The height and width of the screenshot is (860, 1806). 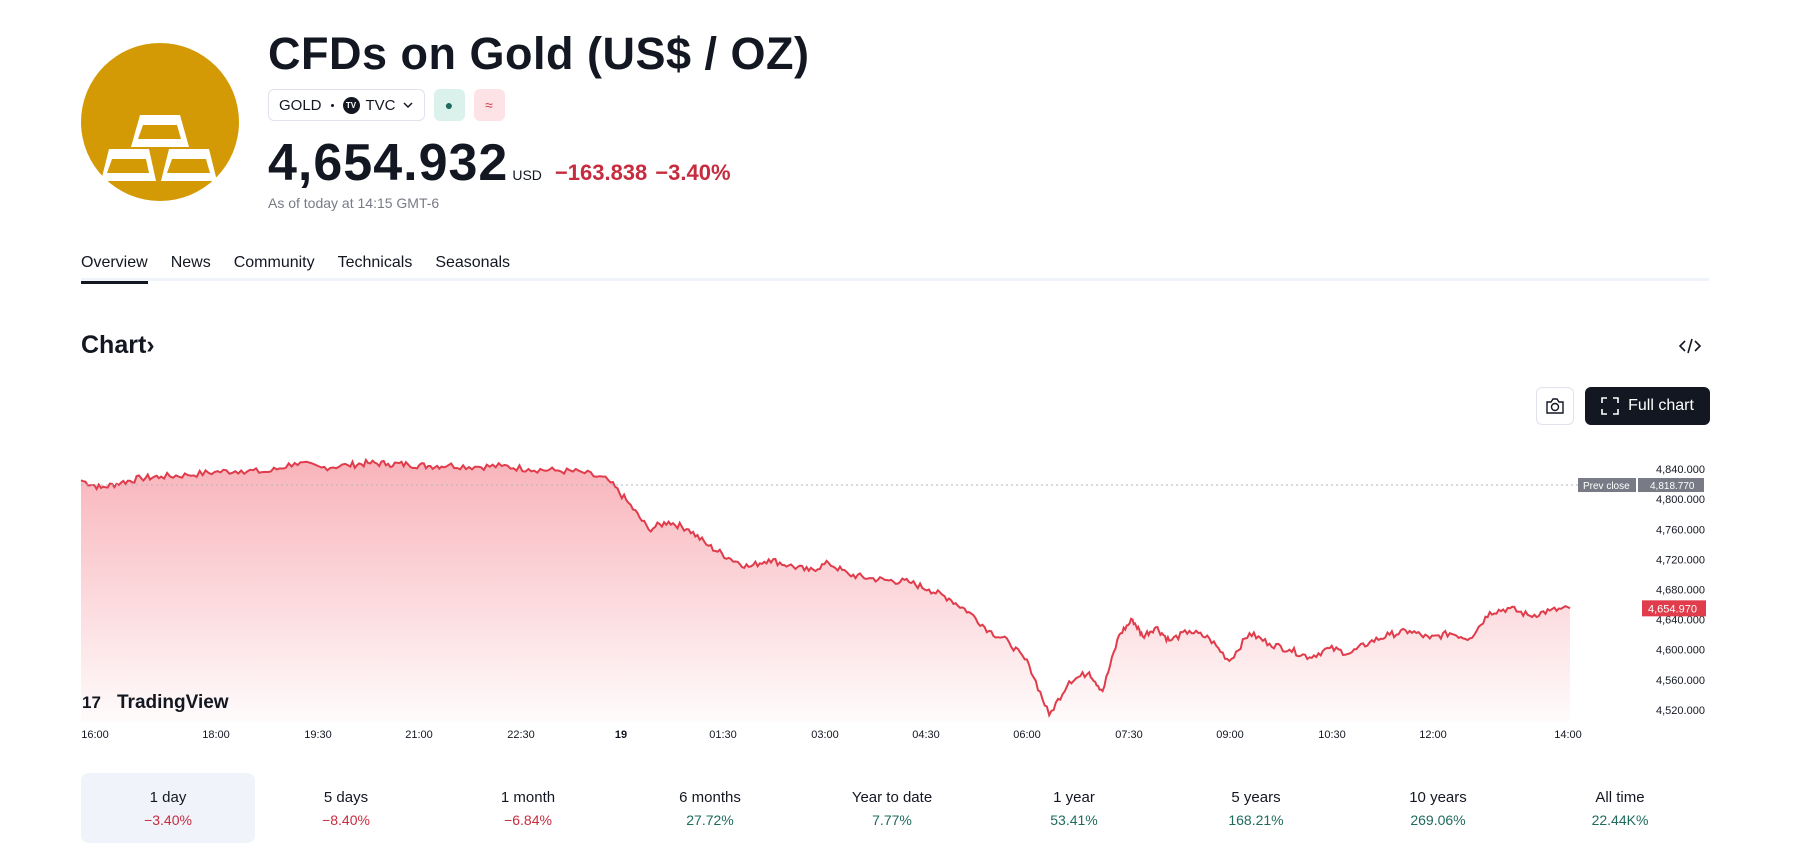 What do you see at coordinates (1438, 808) in the screenshot?
I see `period-10-years: 10 years 269.06%` at bounding box center [1438, 808].